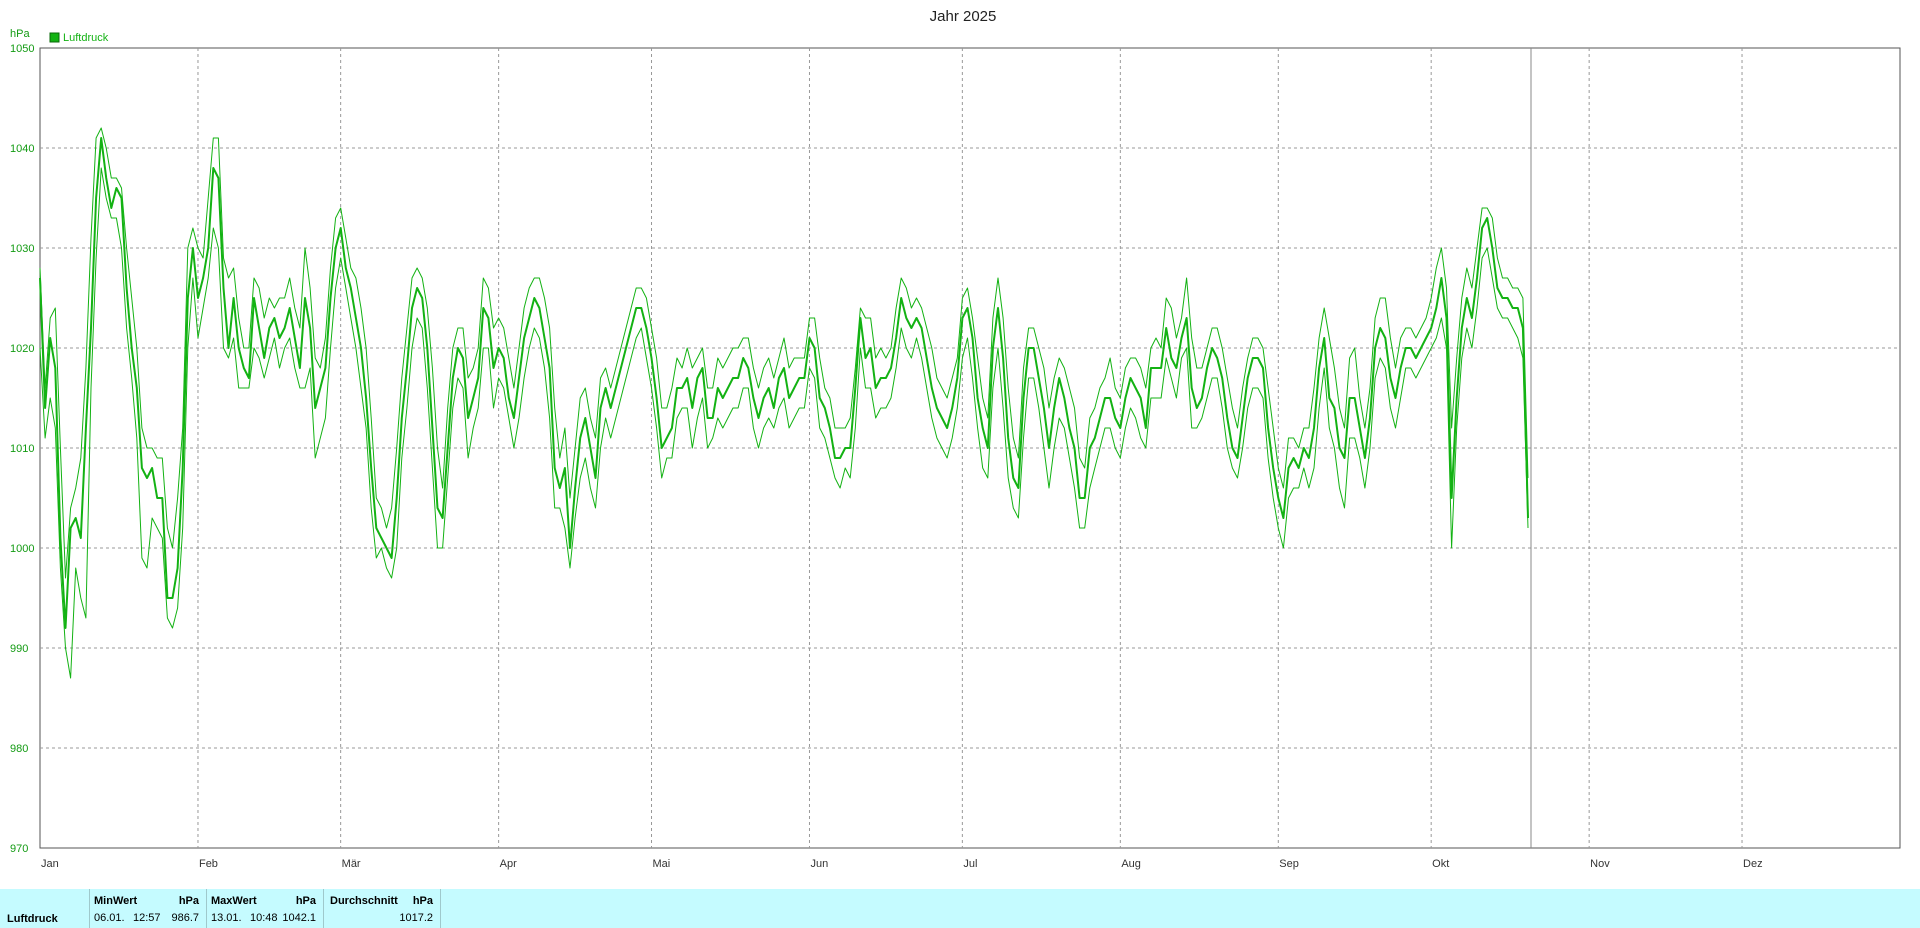 The image size is (1920, 928). What do you see at coordinates (50, 864) in the screenshot?
I see `x-tick-label: Jan` at bounding box center [50, 864].